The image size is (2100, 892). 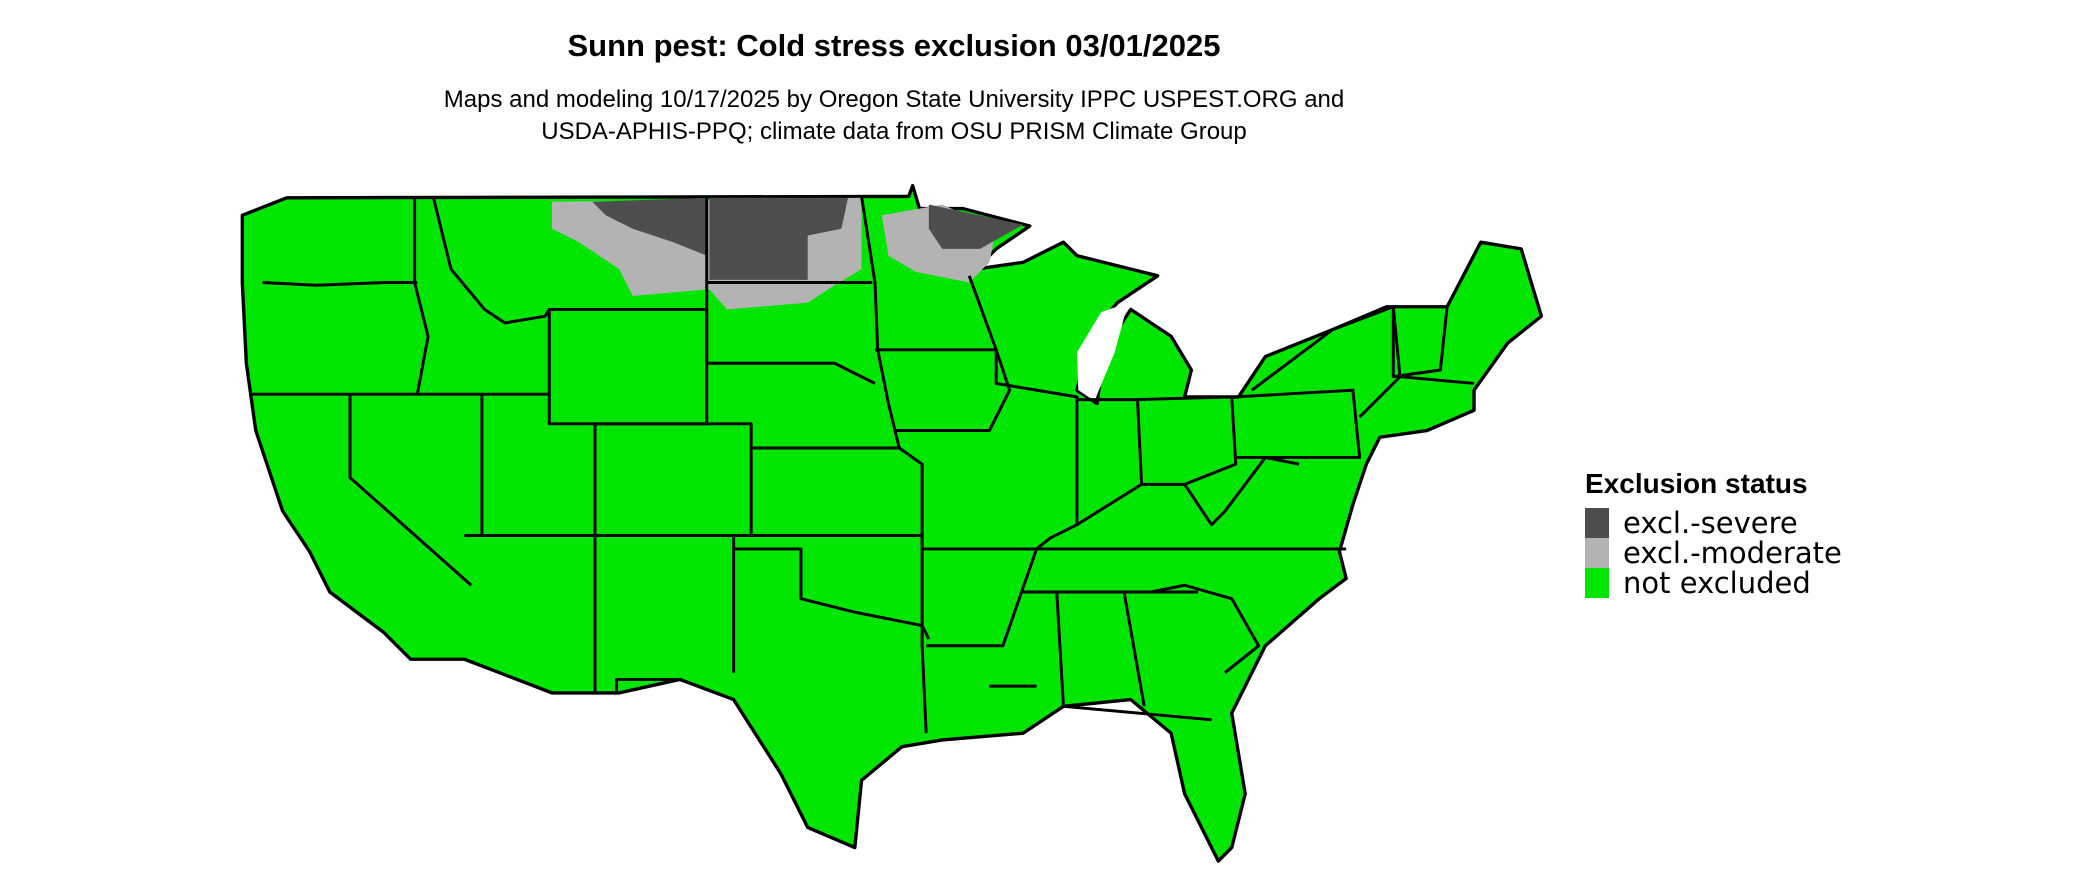 What do you see at coordinates (649, 226) in the screenshot?
I see `severe-exclusion-area-mt` at bounding box center [649, 226].